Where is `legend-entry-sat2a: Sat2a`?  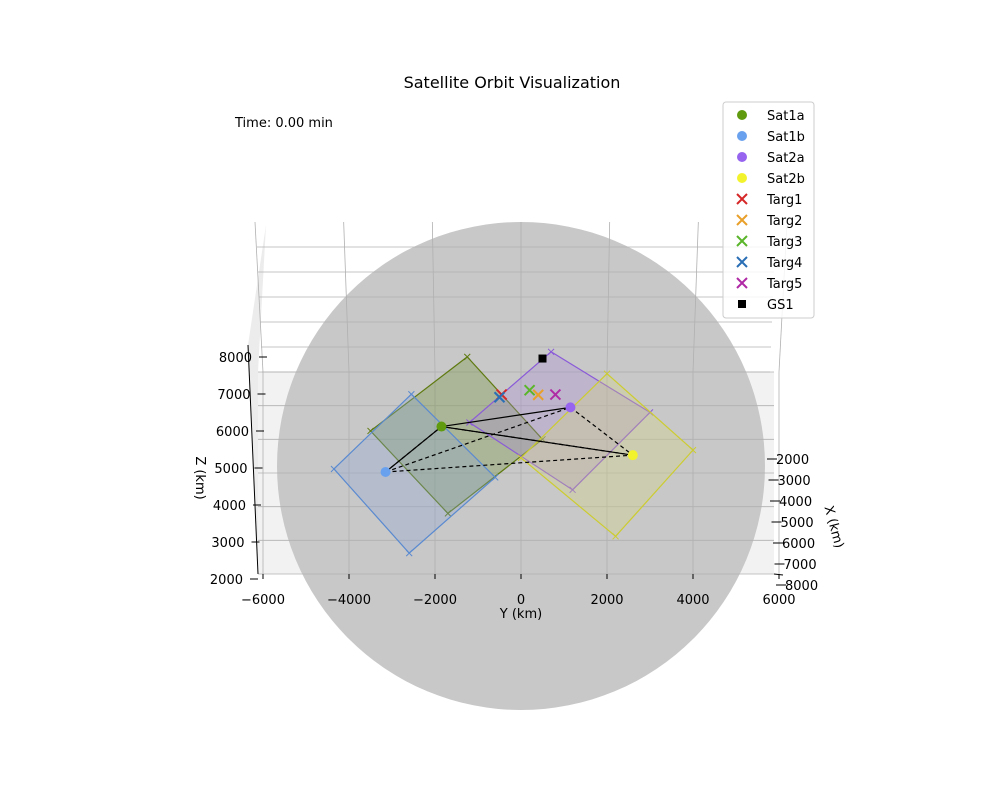
legend-entry-sat2a: Sat2a is located at coordinates (771, 158).